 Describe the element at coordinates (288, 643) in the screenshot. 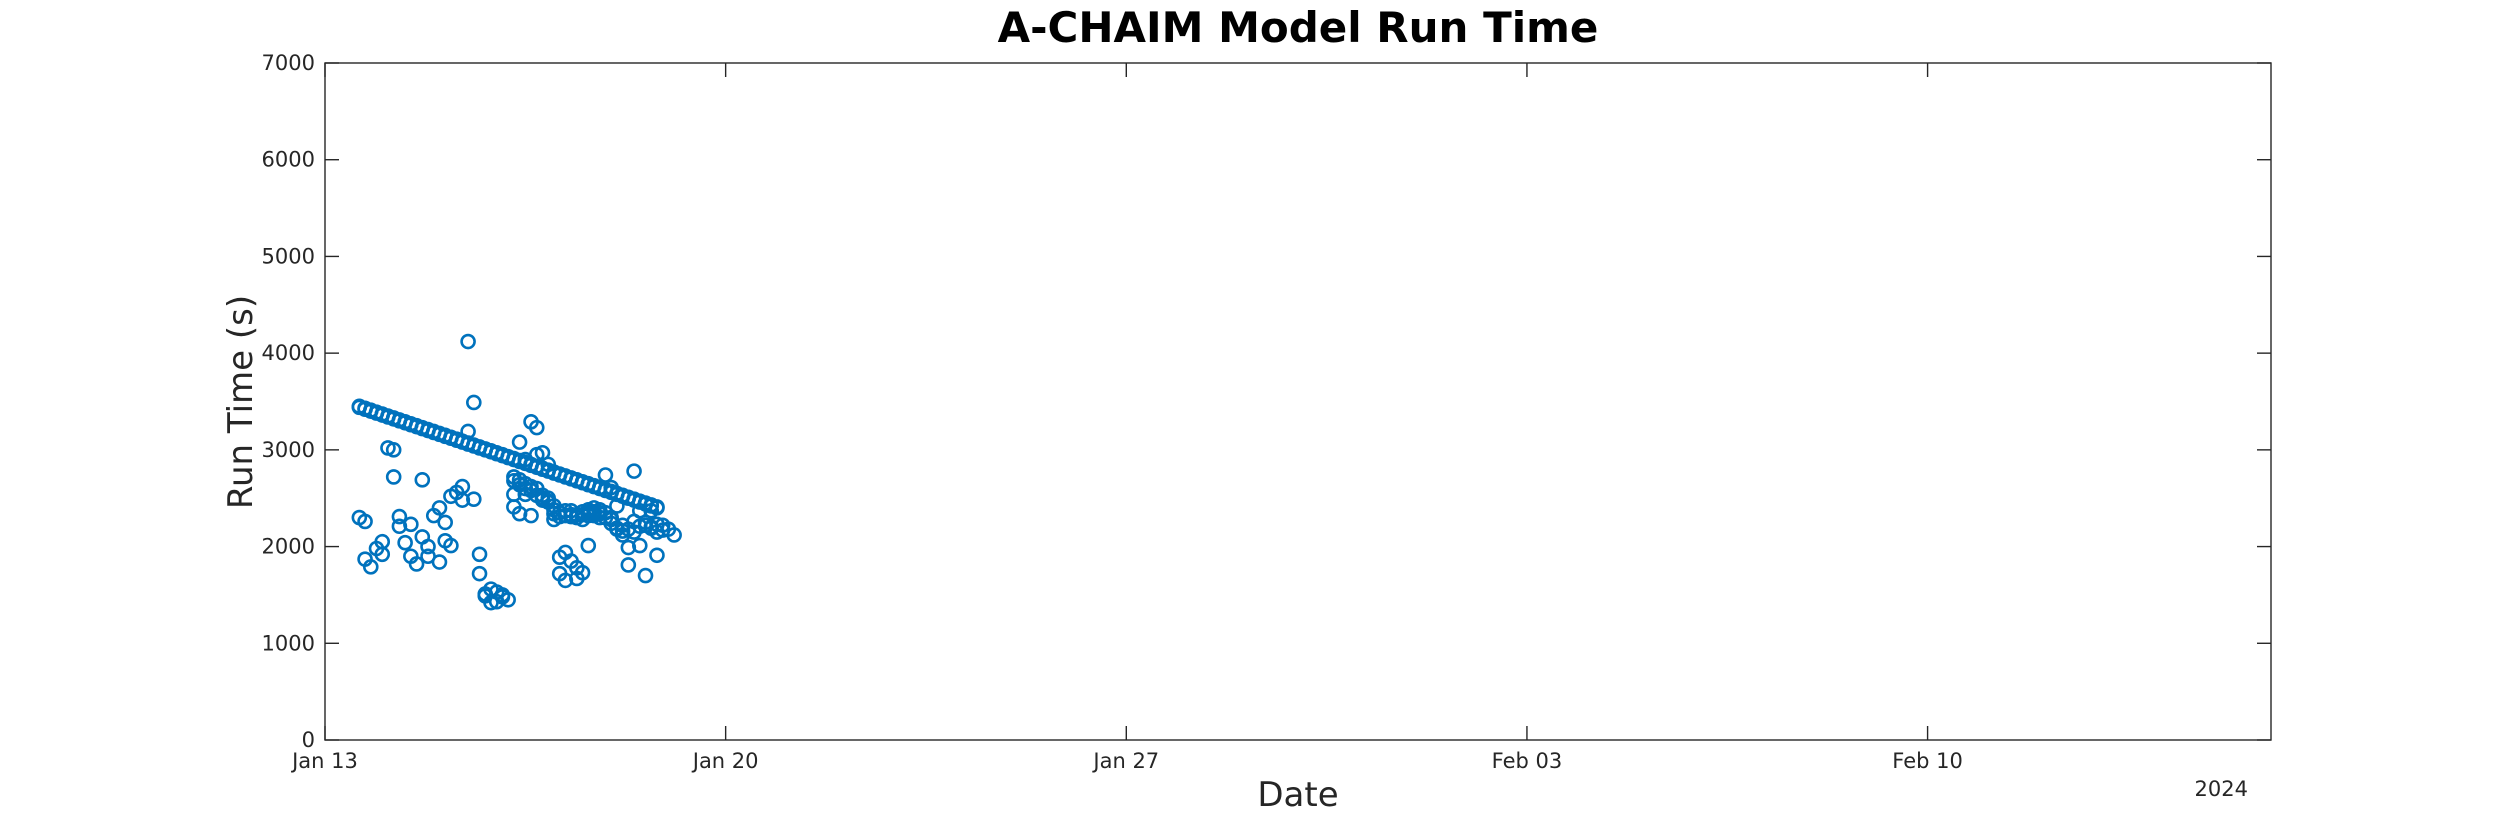

I see `y-tick-label: 1000` at that location.